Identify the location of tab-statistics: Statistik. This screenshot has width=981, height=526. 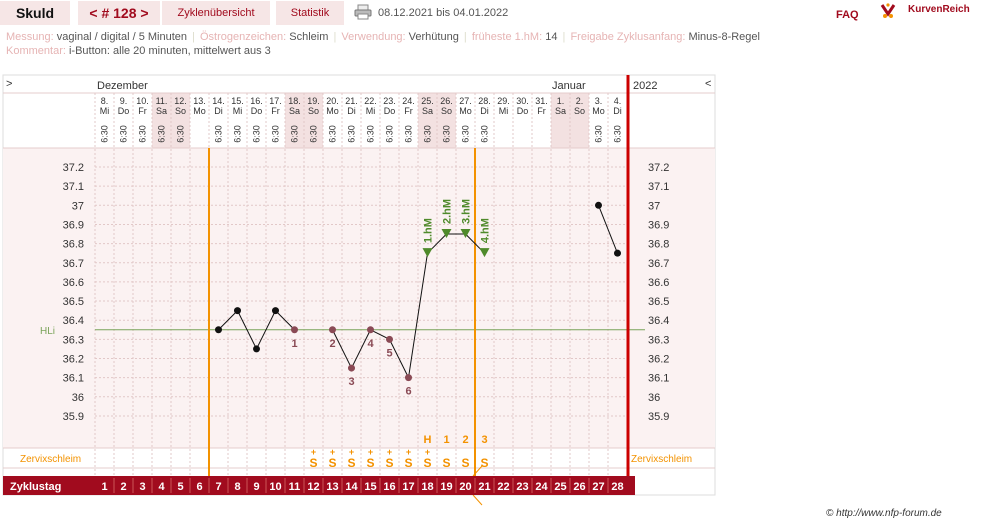
(310, 13).